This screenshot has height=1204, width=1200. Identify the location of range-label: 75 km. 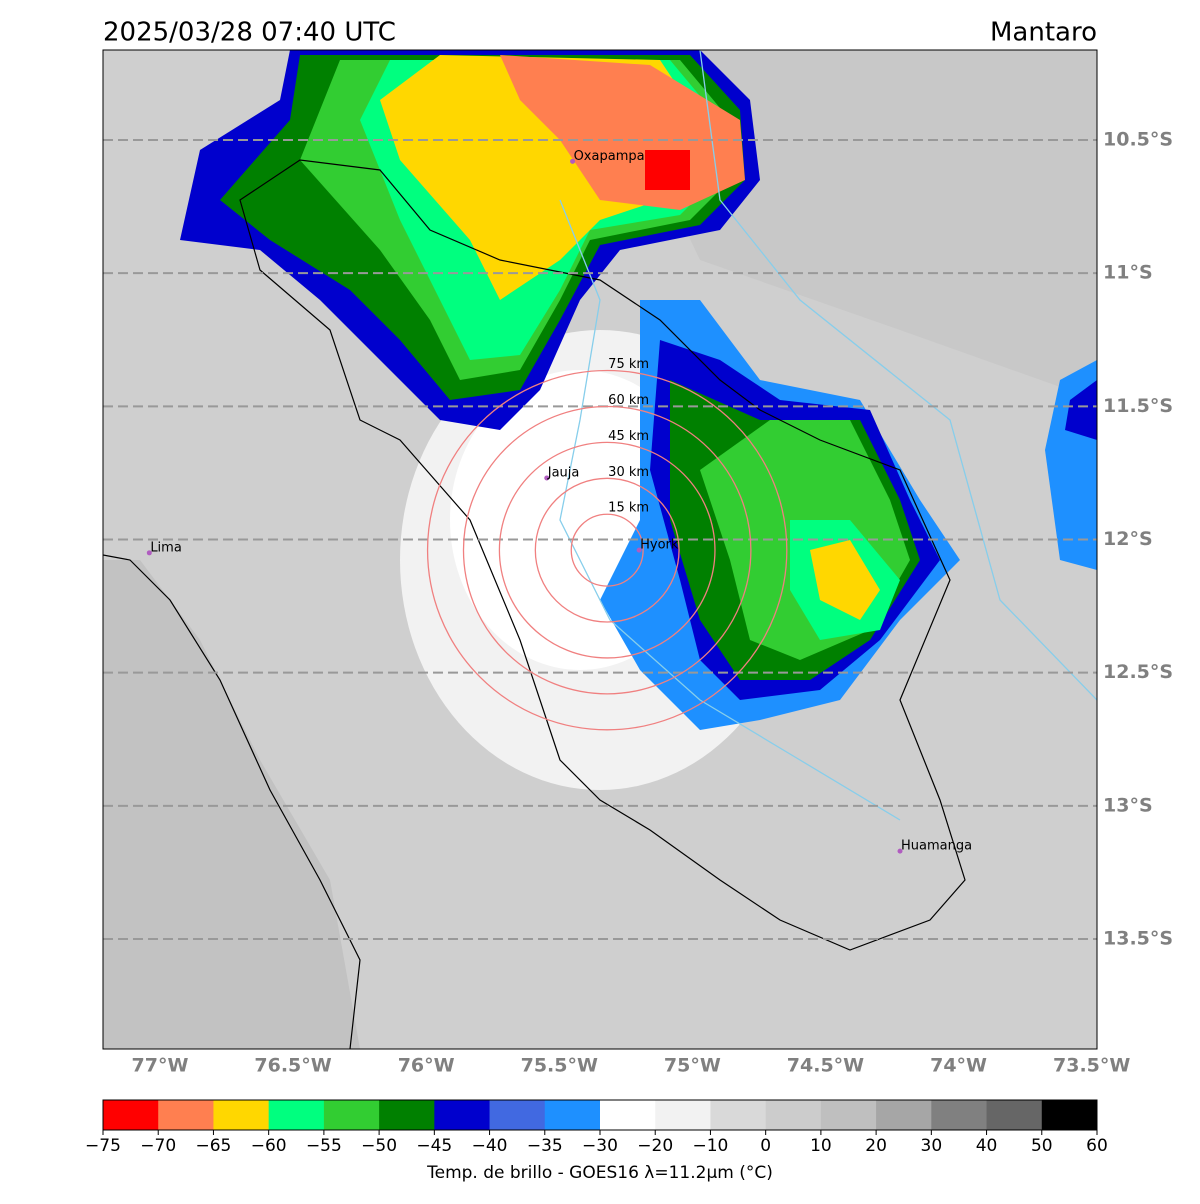
(628, 364).